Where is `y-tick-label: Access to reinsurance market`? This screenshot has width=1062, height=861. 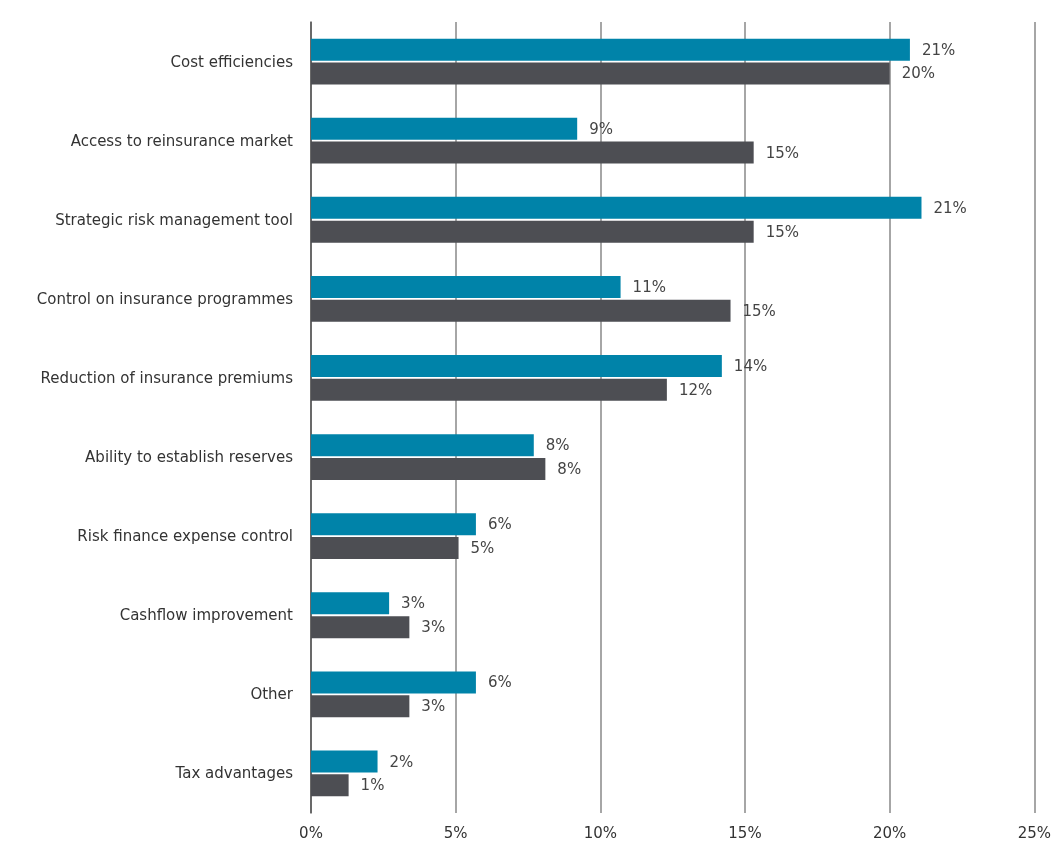 y-tick-label: Access to reinsurance market is located at coordinates (182, 140).